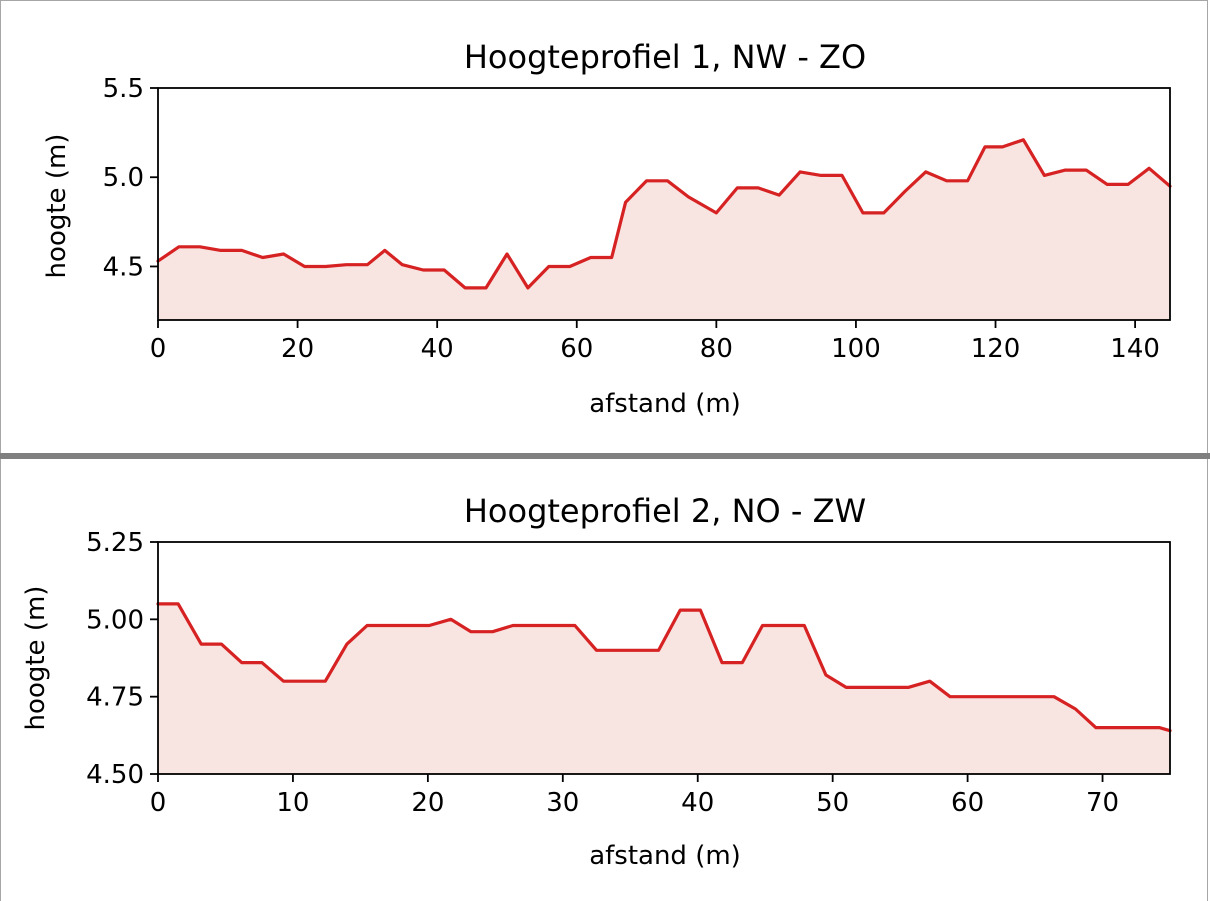  What do you see at coordinates (856, 349) in the screenshot?
I see `x-tick-label: 100` at bounding box center [856, 349].